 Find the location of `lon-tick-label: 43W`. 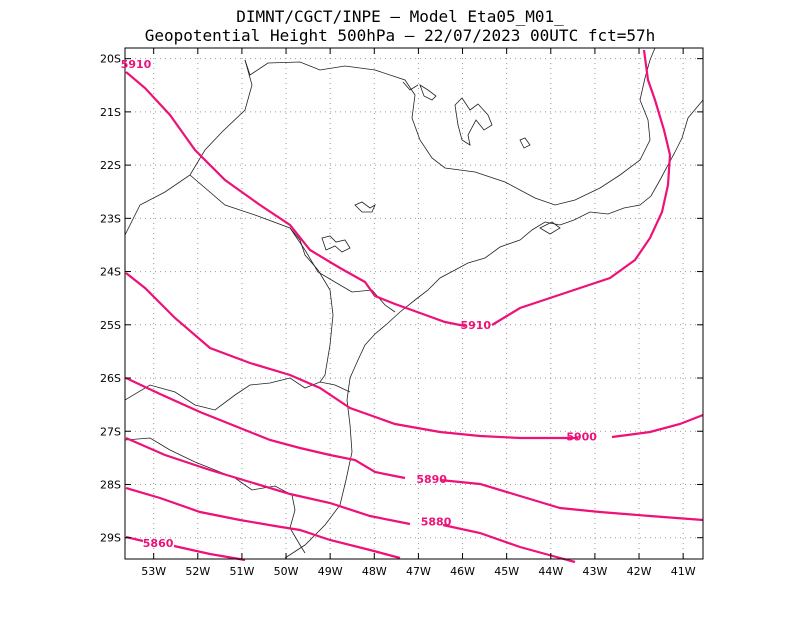

lon-tick-label: 43W is located at coordinates (594, 571).